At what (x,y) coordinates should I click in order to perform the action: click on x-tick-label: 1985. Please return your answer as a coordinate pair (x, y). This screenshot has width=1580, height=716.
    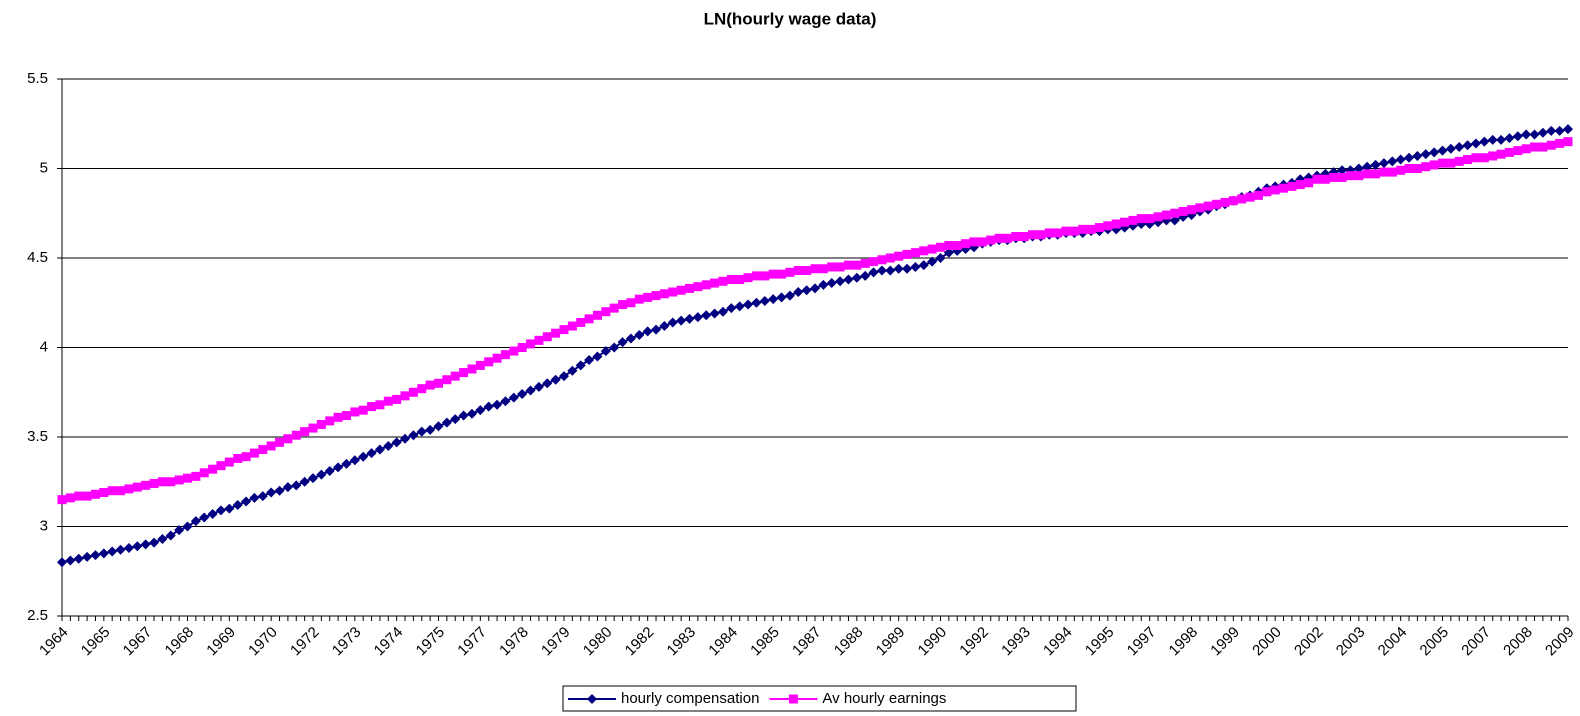
    Looking at the image, I should click on (765, 642).